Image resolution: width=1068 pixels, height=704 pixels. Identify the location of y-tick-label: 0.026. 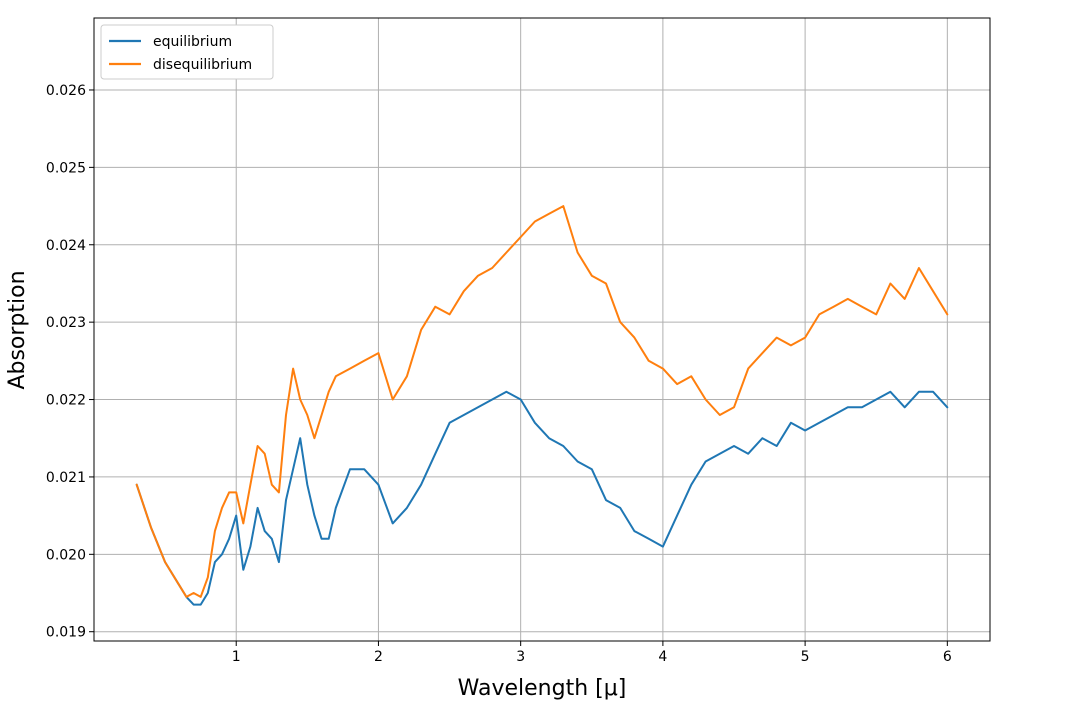
(66, 91).